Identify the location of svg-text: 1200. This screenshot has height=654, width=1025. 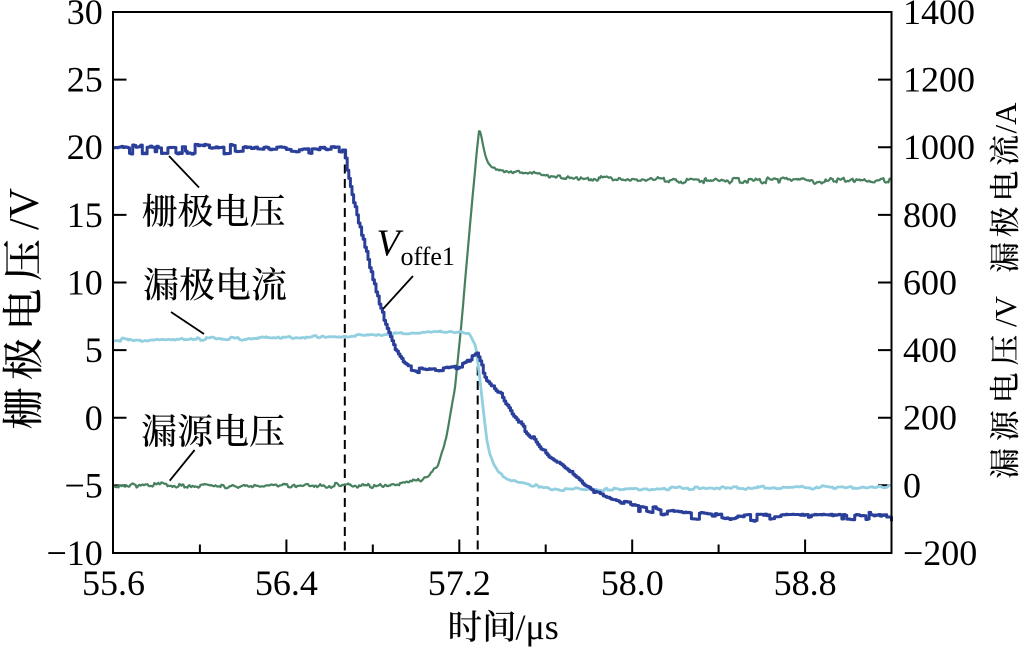
(939, 80).